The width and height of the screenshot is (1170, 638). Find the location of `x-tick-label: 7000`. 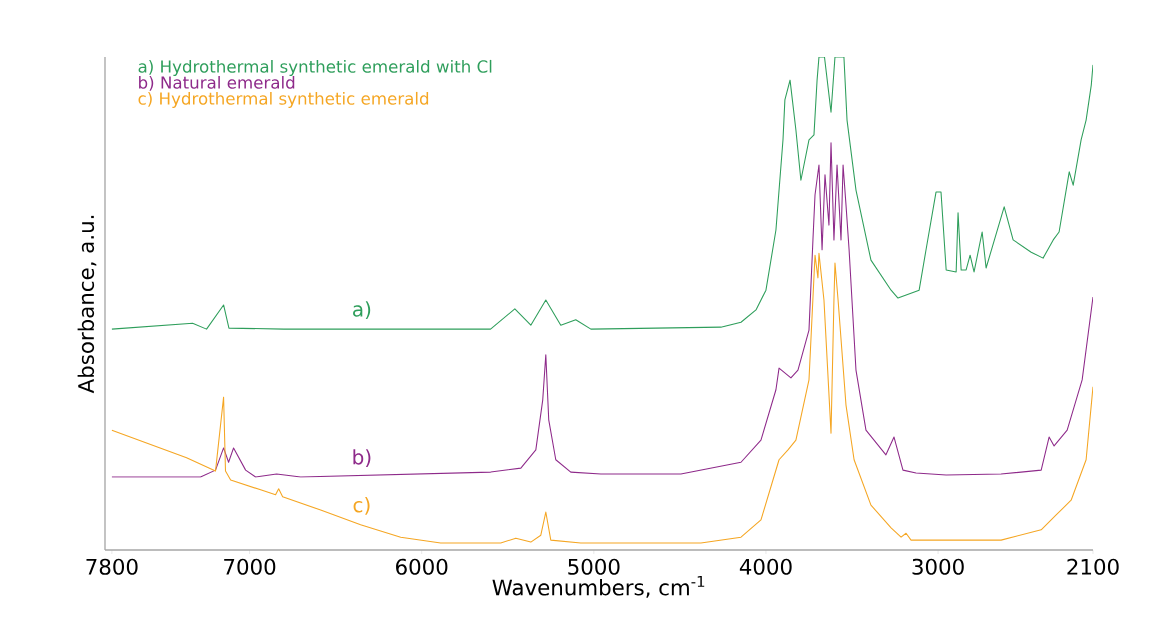

x-tick-label: 7000 is located at coordinates (250, 566).